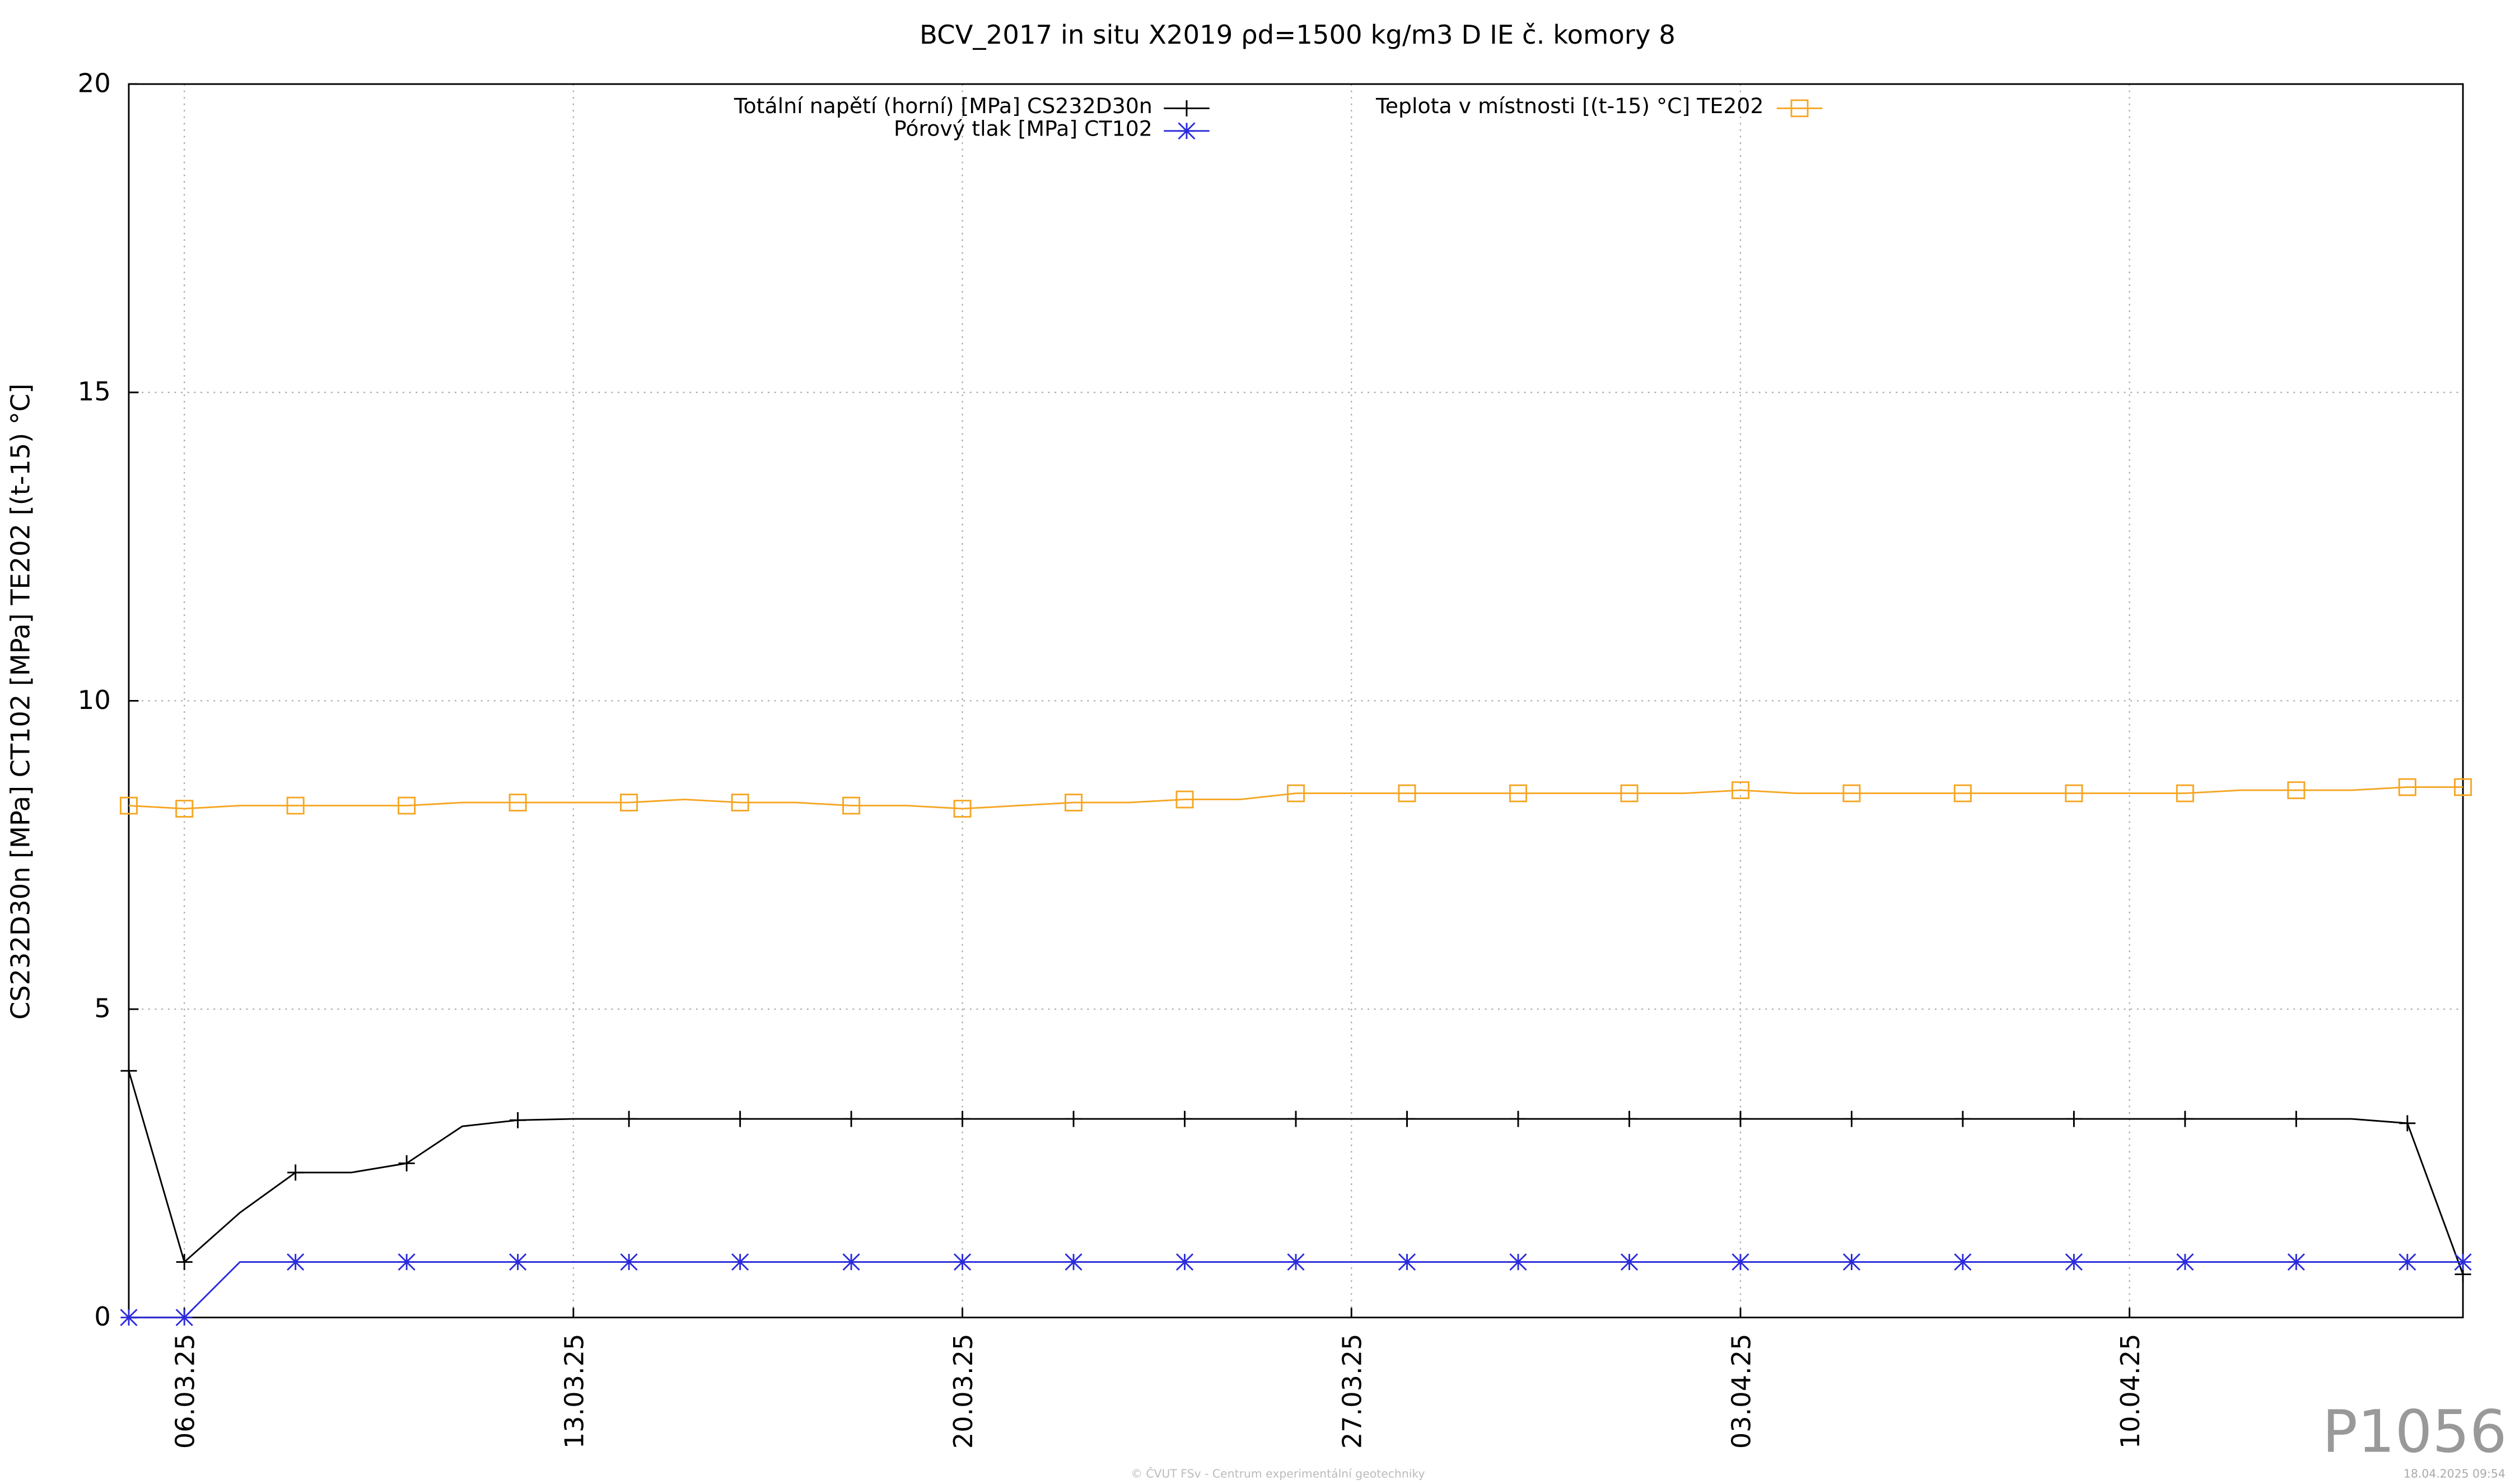  Describe the element at coordinates (1741, 1392) in the screenshot. I see `x-tick-label: 03.04.25` at that location.